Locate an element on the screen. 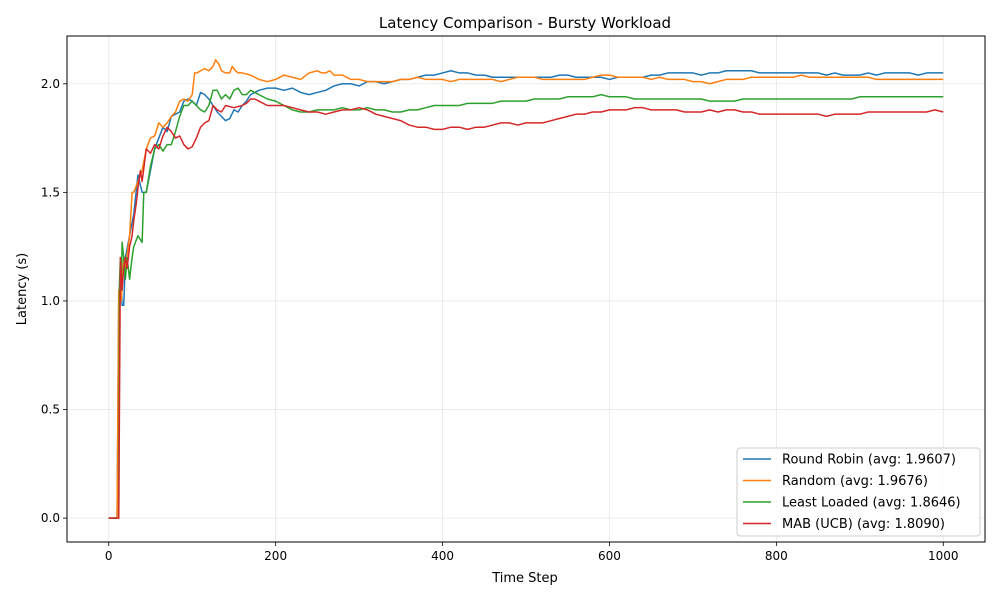 This screenshot has width=1000, height=604. legend-label: Round Robin (avg: 1.9607) is located at coordinates (869, 460).